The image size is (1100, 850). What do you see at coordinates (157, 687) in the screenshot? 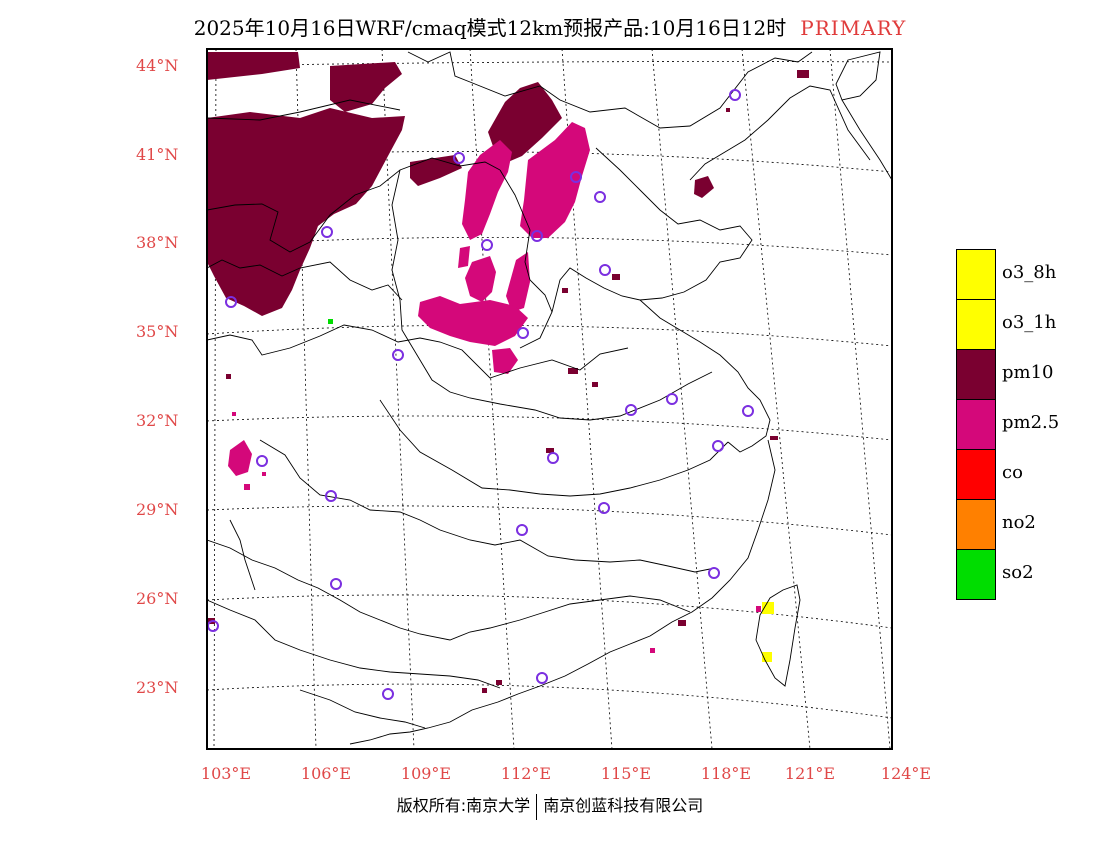
I see `lat-label-23: 23°N` at bounding box center [157, 687].